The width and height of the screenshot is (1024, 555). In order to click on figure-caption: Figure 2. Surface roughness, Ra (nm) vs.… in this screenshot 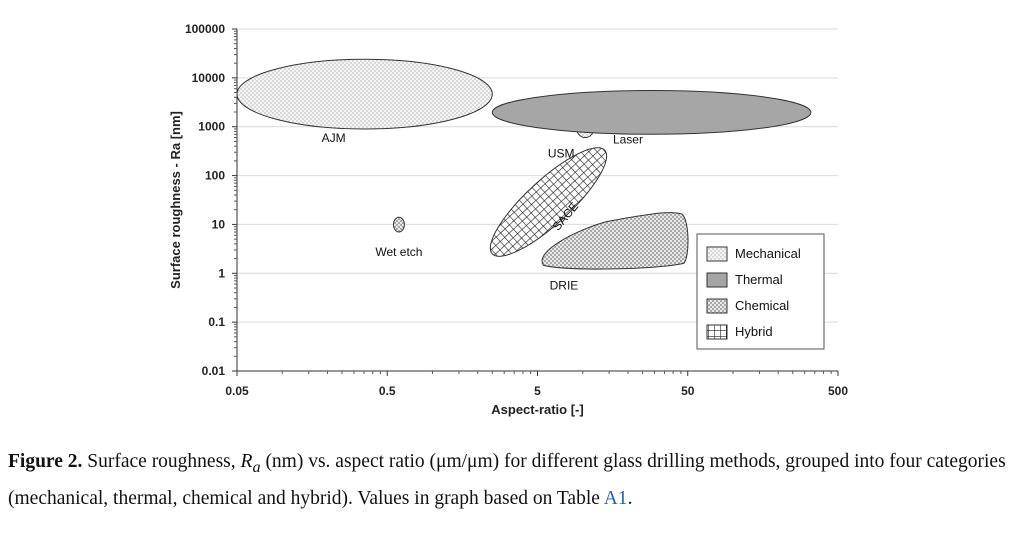, I will do `click(511, 480)`.